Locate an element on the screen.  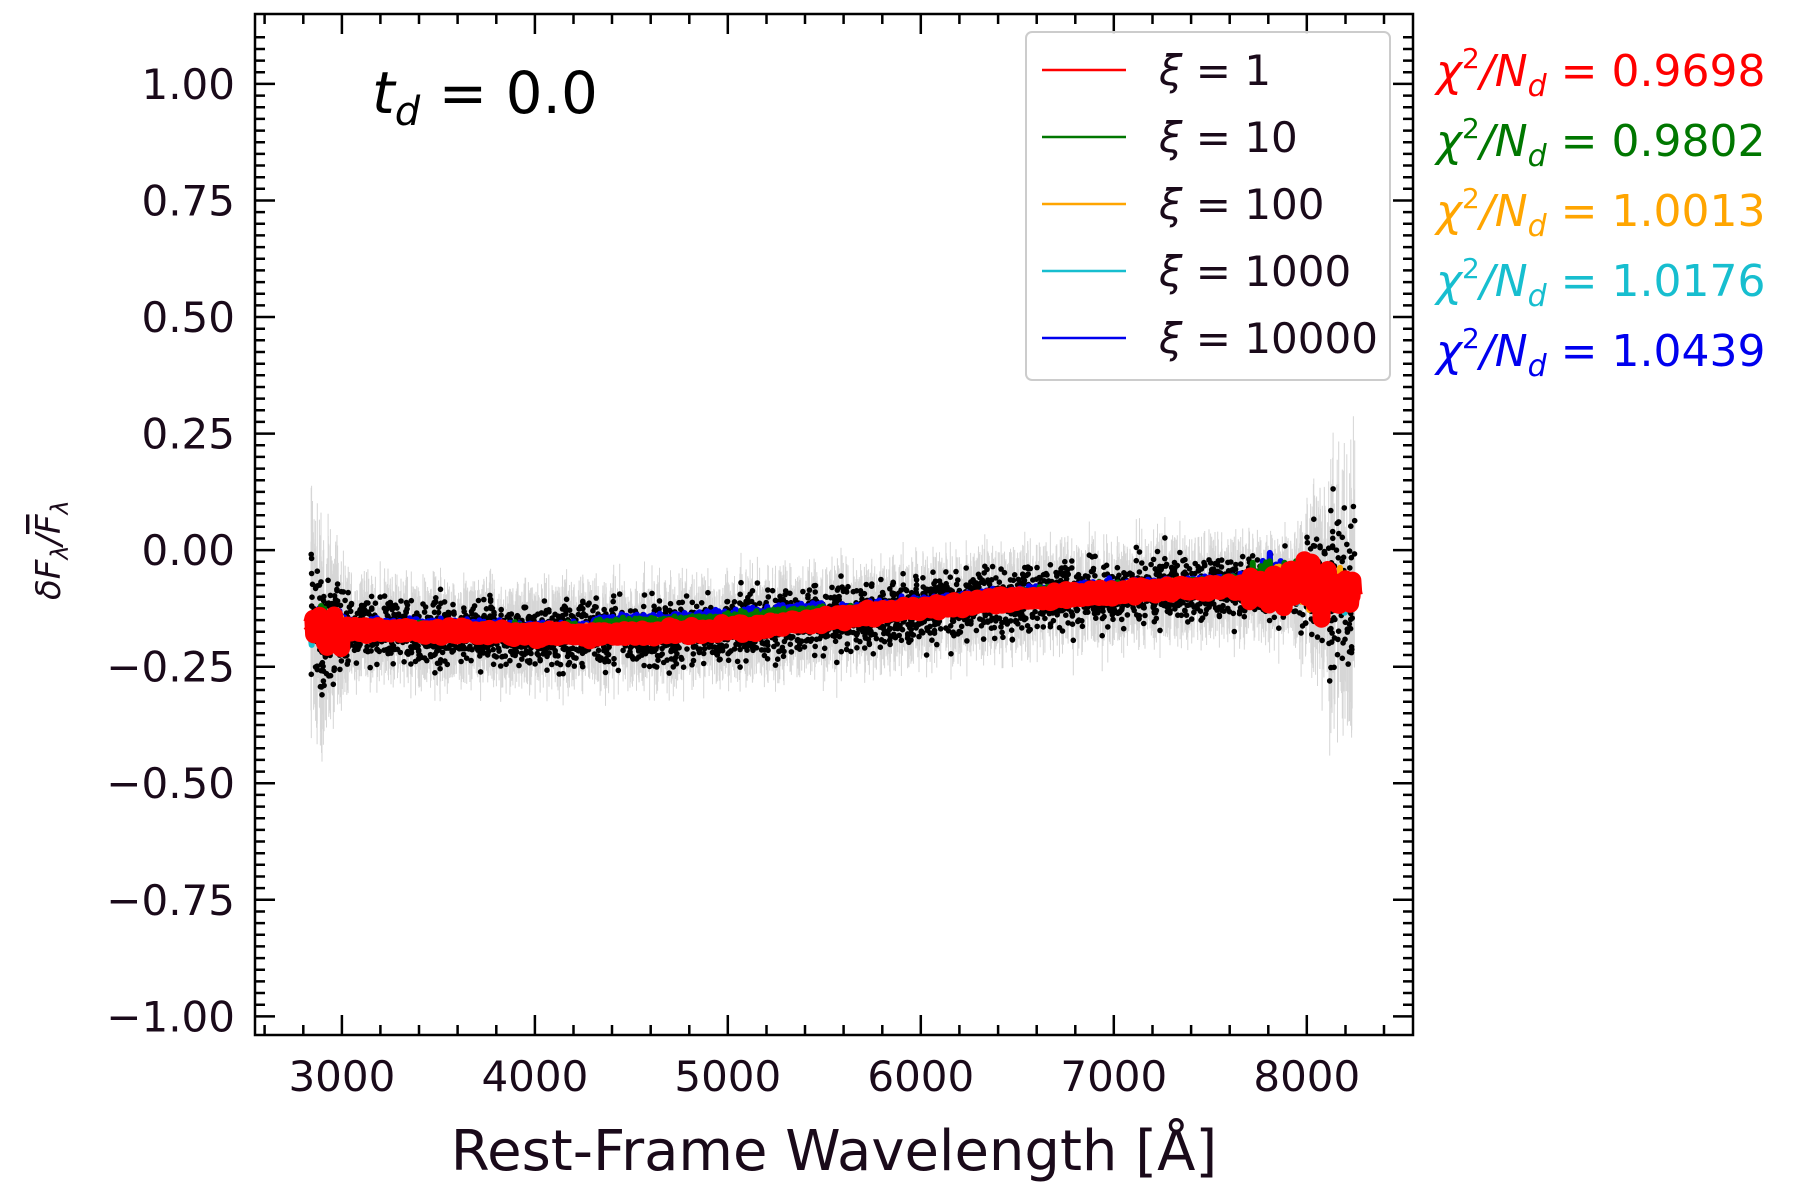
y-tick-label: 1.00 is located at coordinates (188, 84).